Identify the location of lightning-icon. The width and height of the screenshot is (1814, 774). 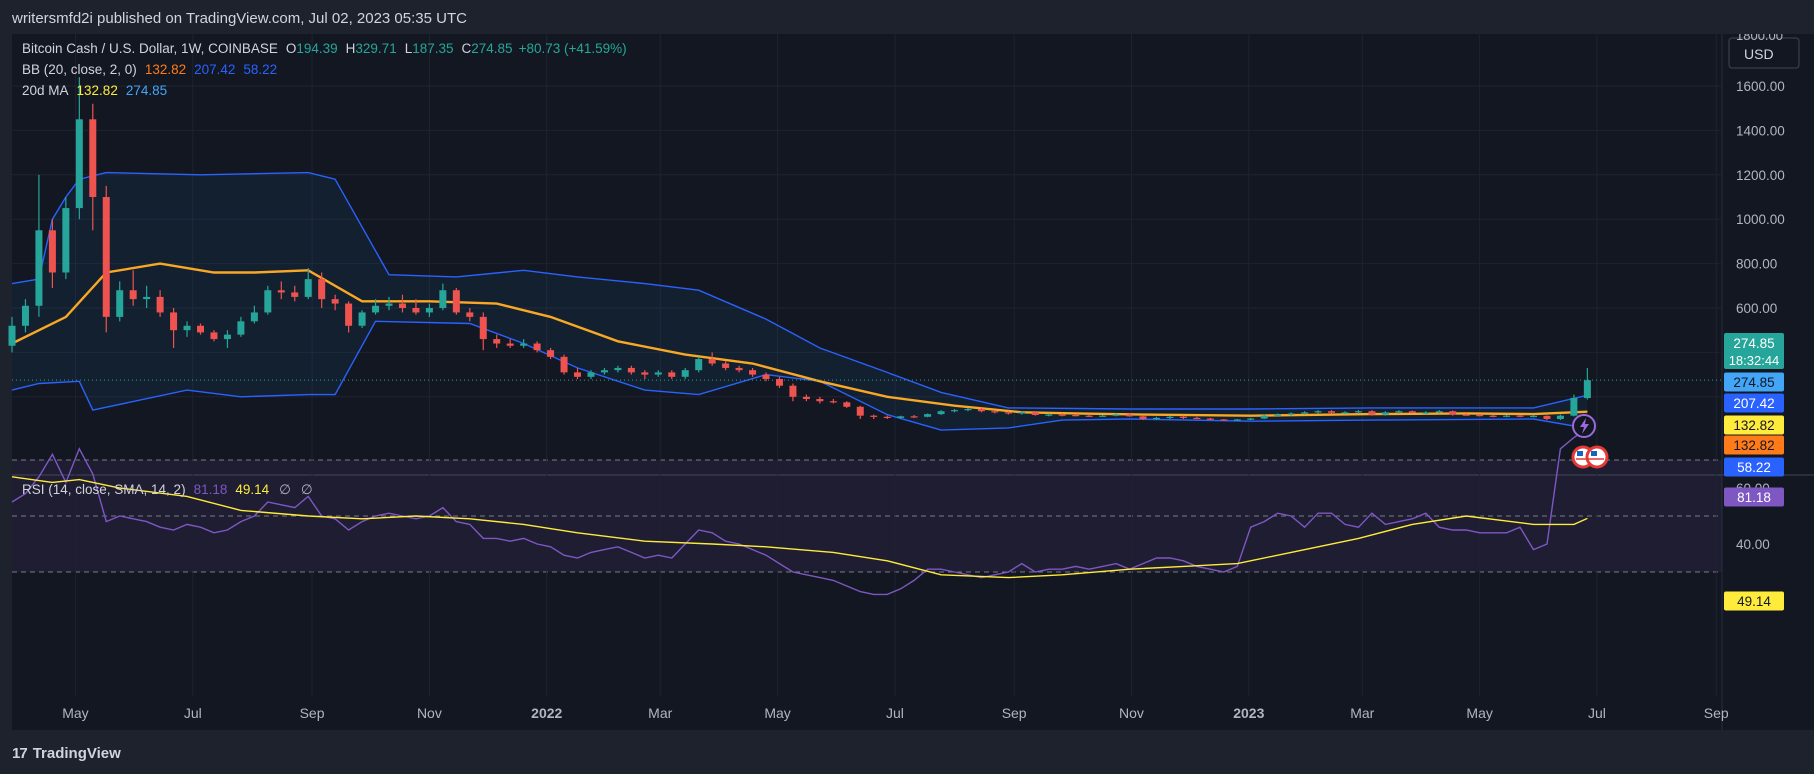
(1584, 426).